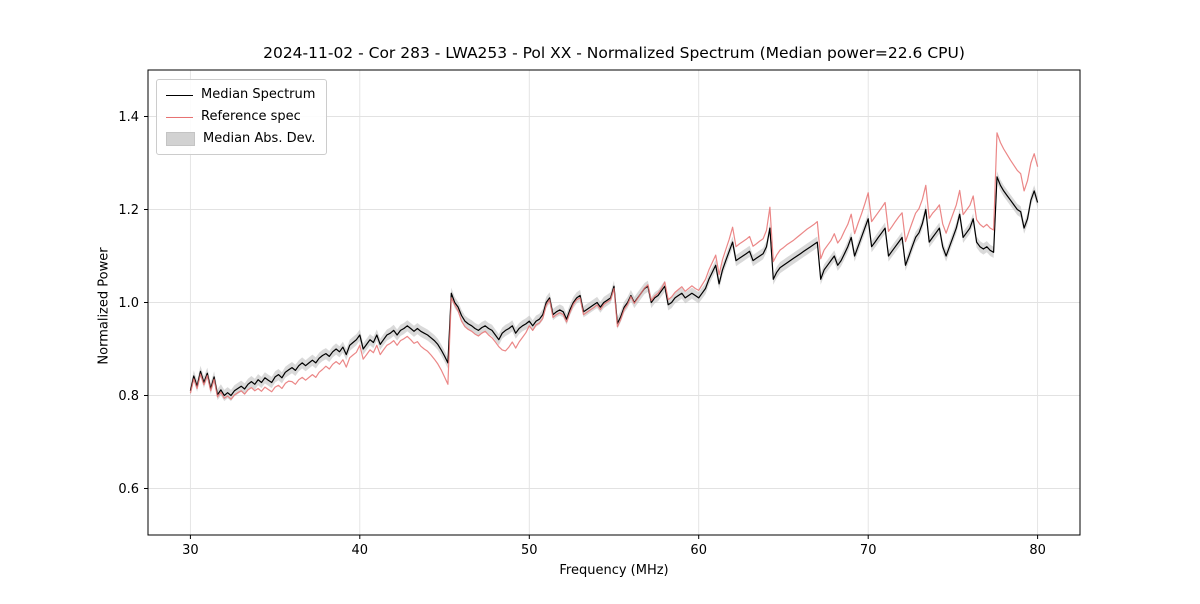 This screenshot has height=604, width=1200. I want to click on legend-item-mad: Median Abs. Dev., so click(240, 139).